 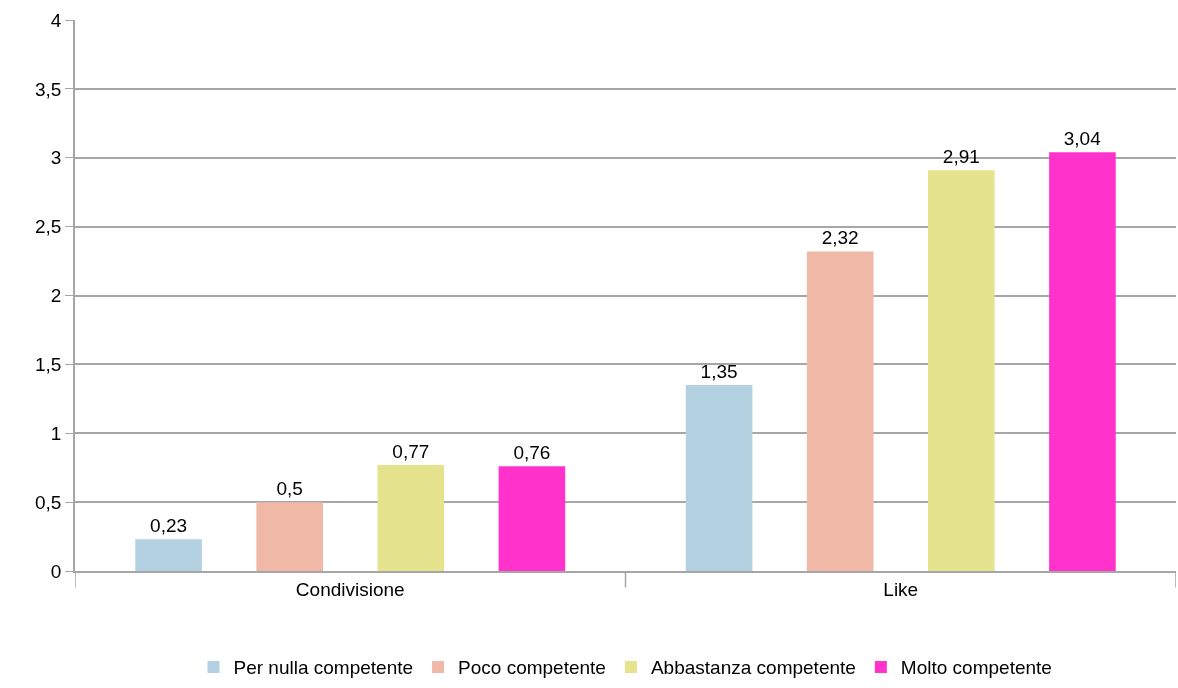 What do you see at coordinates (56, 571) in the screenshot?
I see `y-tick-label: 0` at bounding box center [56, 571].